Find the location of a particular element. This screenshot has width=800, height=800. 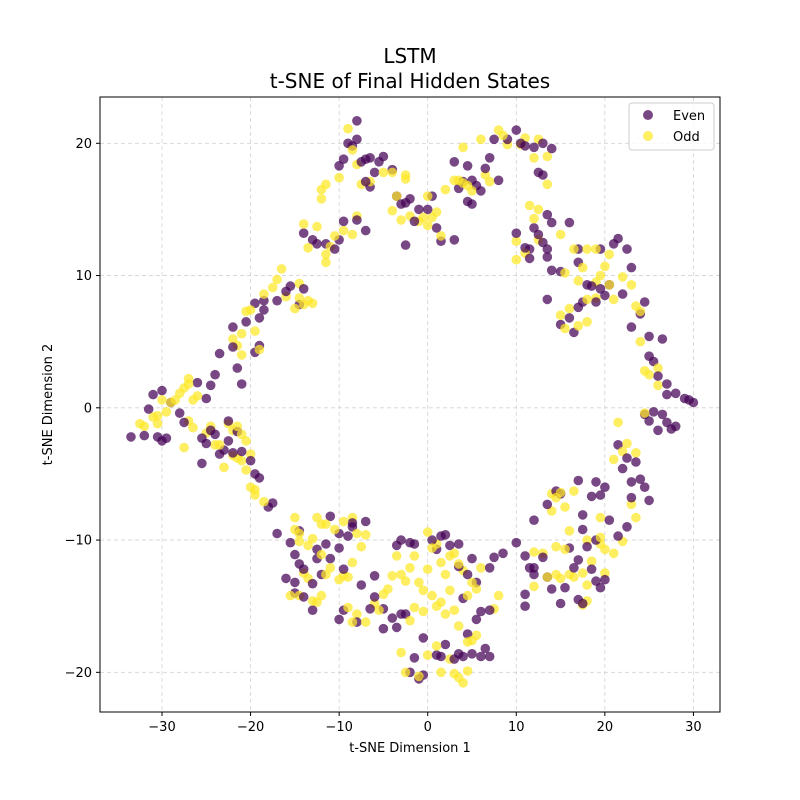

y-tick-label: 20 is located at coordinates (83, 144).